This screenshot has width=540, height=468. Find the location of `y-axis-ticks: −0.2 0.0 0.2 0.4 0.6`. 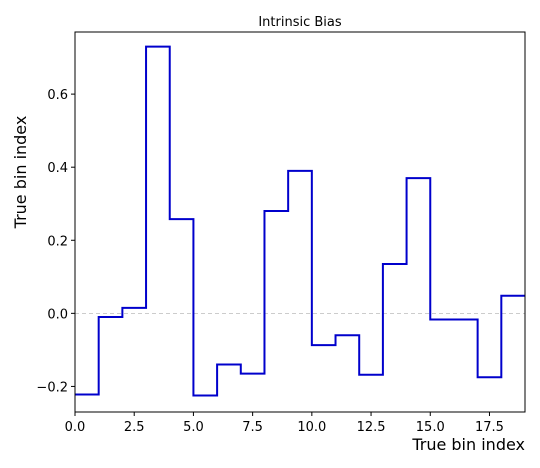

y-axis-ticks: −0.2 0.0 0.2 0.4 0.6 is located at coordinates (55, 241).